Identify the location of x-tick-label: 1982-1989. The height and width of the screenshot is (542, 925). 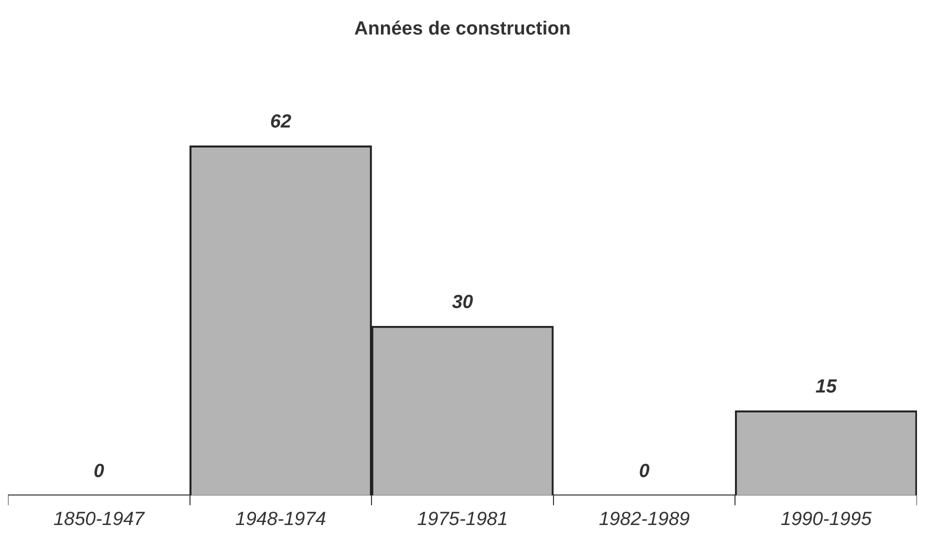
(644, 519).